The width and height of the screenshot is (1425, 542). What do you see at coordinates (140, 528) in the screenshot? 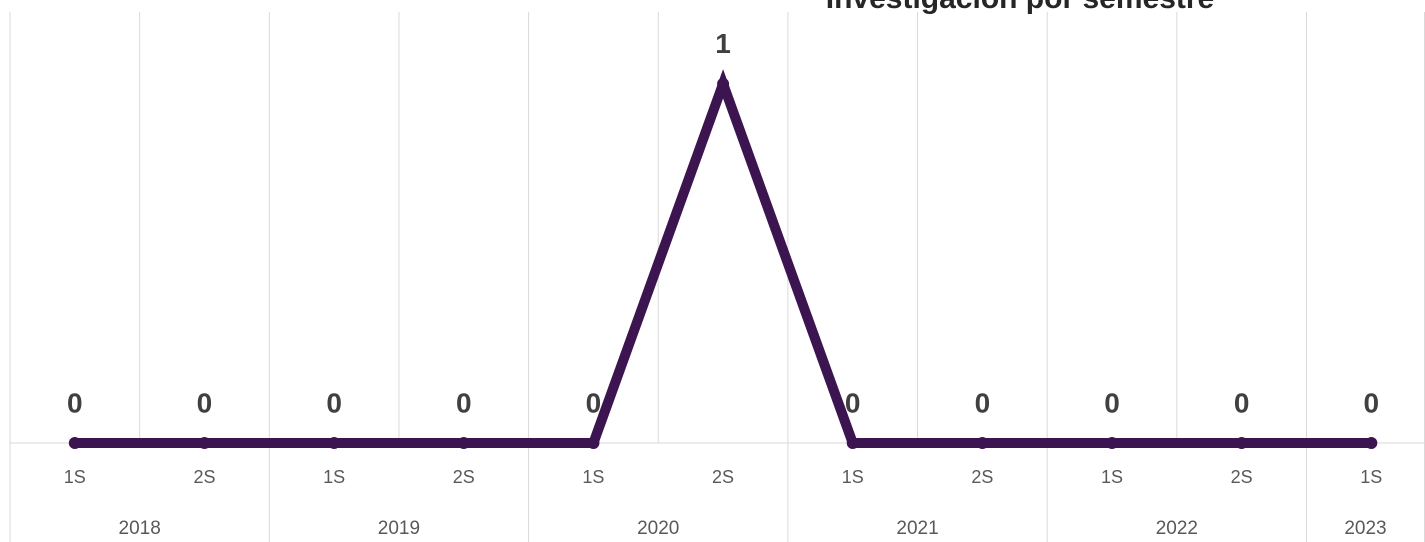
I see `group-label: 2018` at bounding box center [140, 528].